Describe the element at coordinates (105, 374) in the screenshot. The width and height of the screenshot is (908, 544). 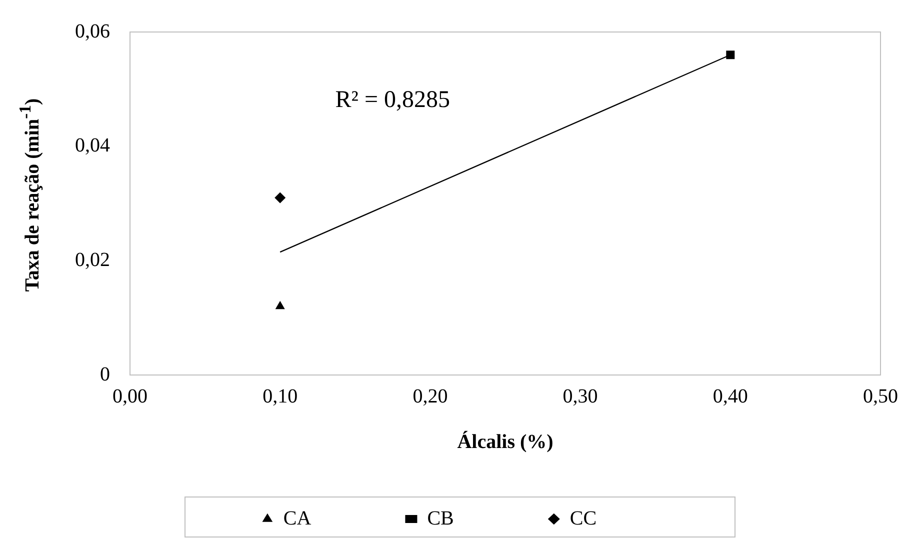
I see `y-tick-label: 0` at that location.